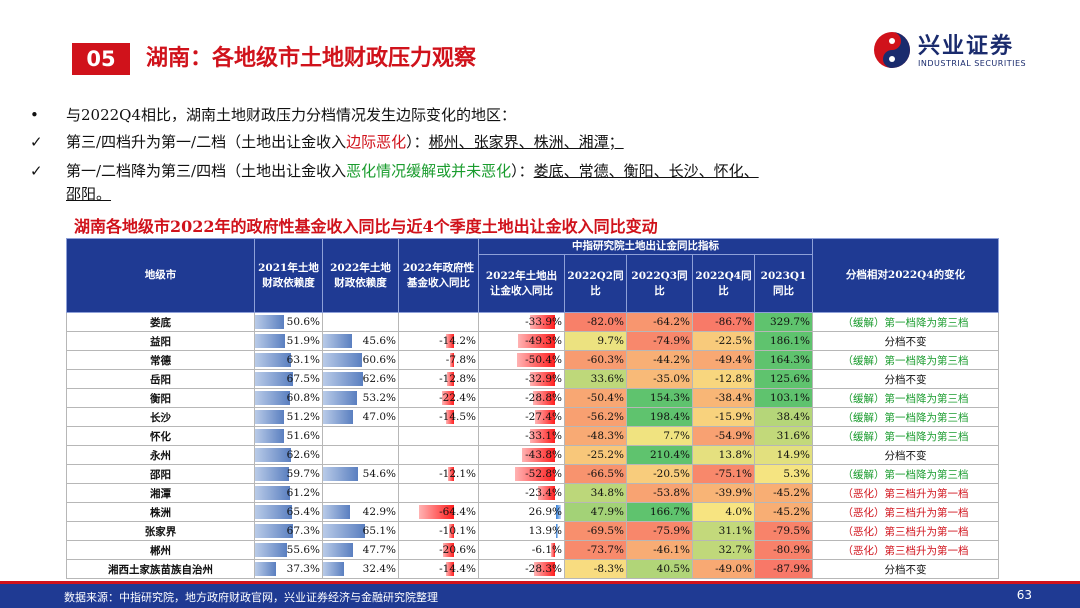  What do you see at coordinates (791, 493) in the screenshot?
I see `cell-q1-value: -45.2%` at bounding box center [791, 493].